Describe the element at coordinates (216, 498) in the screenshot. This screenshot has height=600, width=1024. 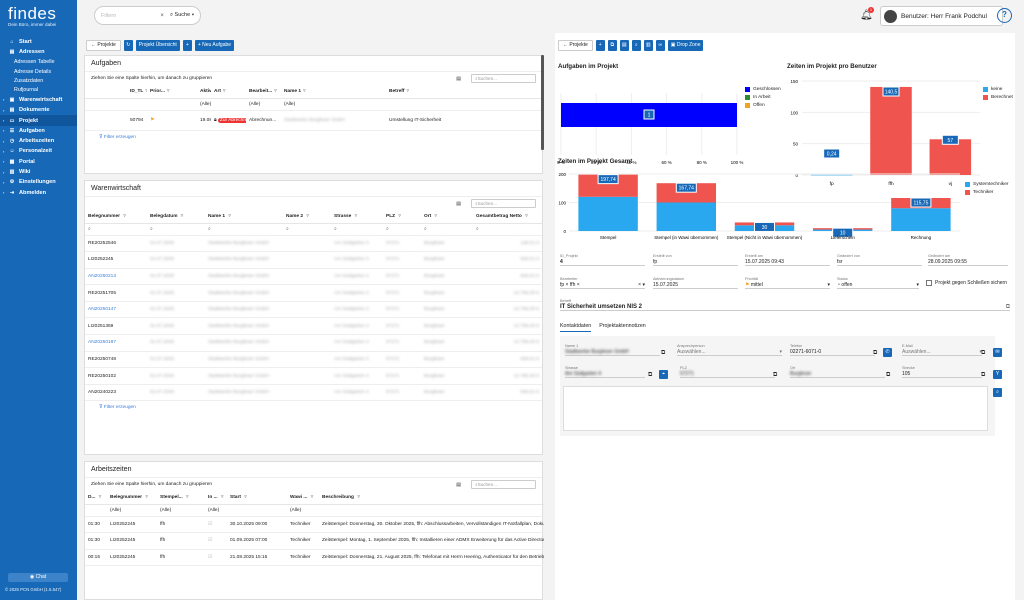
I see `column-header-in: In ... ▿` at that location.